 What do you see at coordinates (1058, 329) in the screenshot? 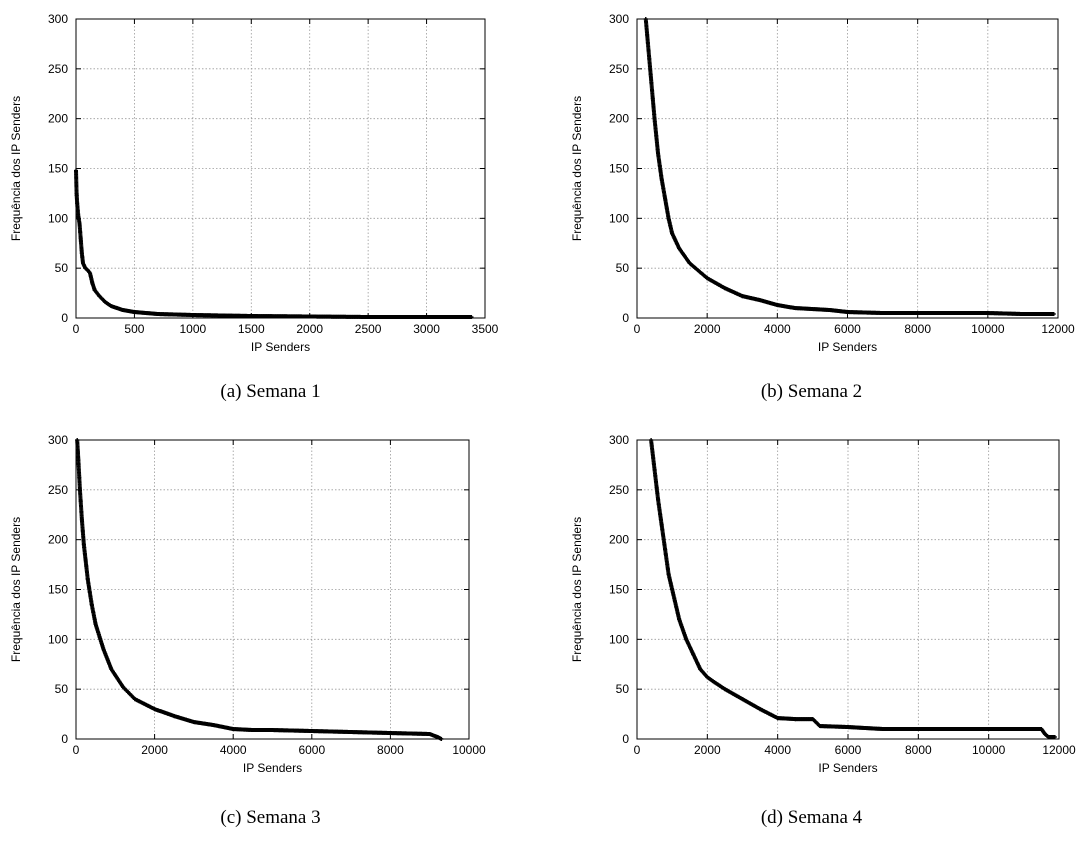
I see `x-tick-label: 12000` at bounding box center [1058, 329].